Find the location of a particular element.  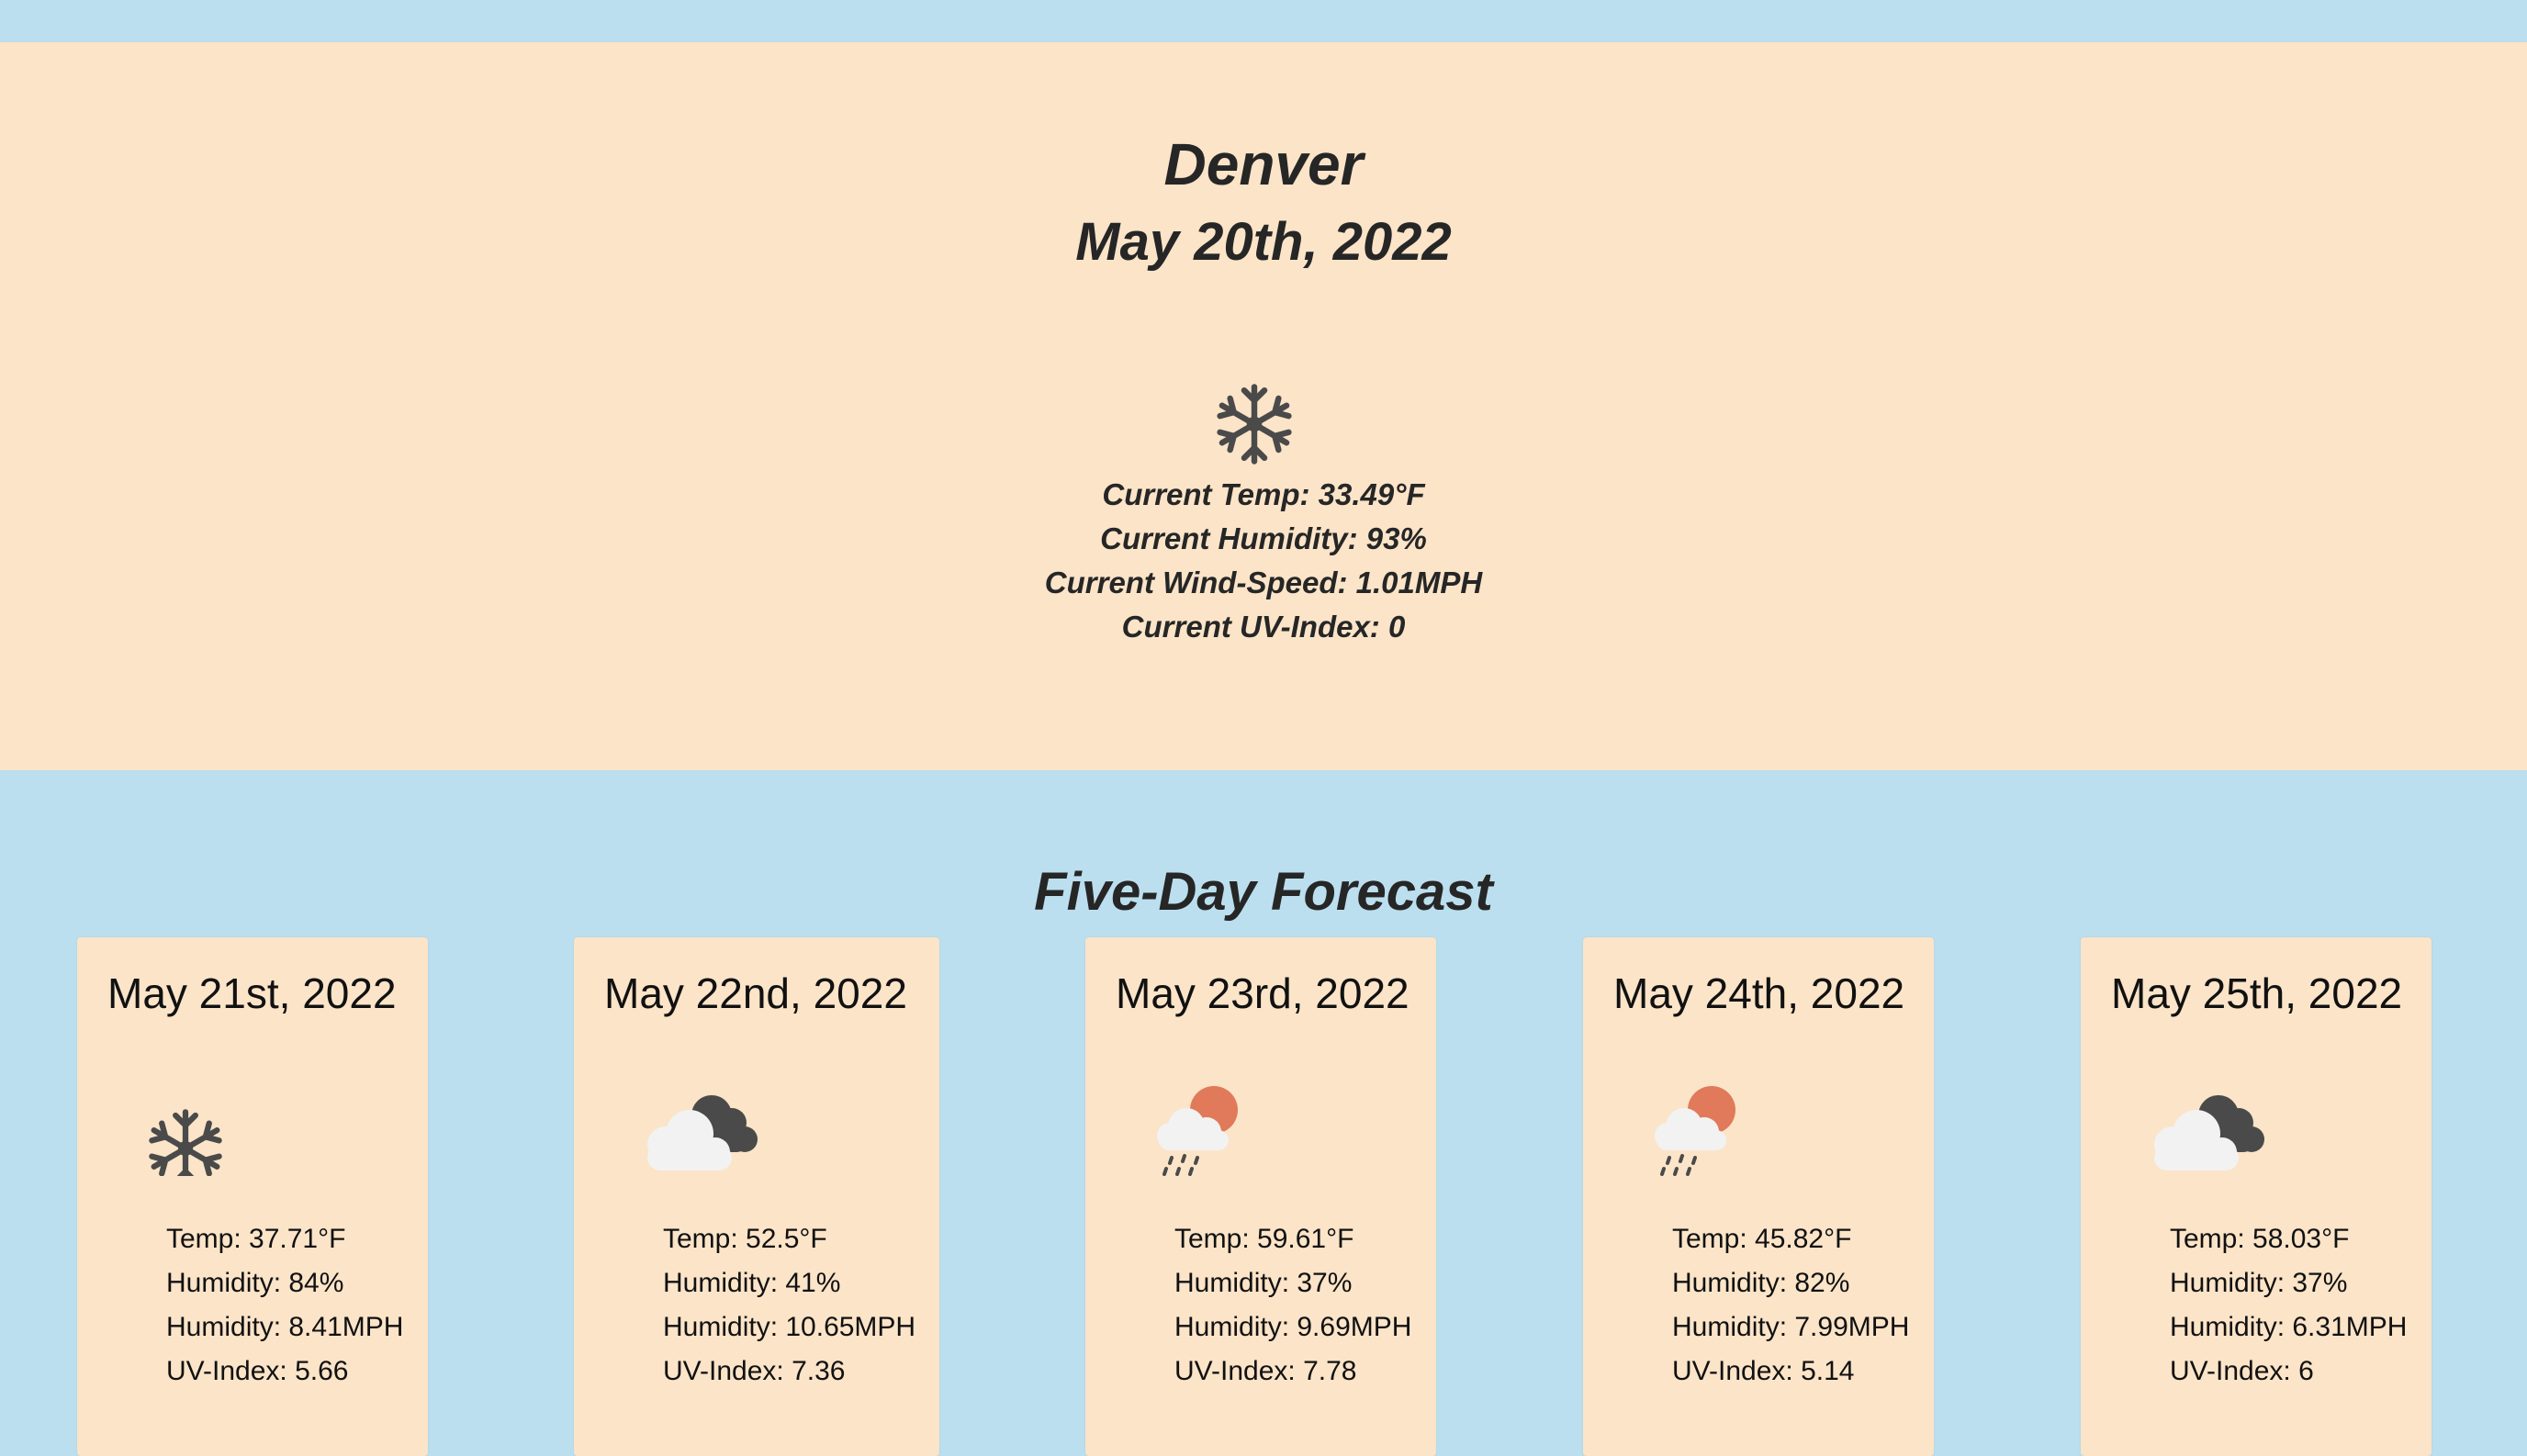

forecast-wind: Humidity: 8.41MPH is located at coordinates (285, 1327).